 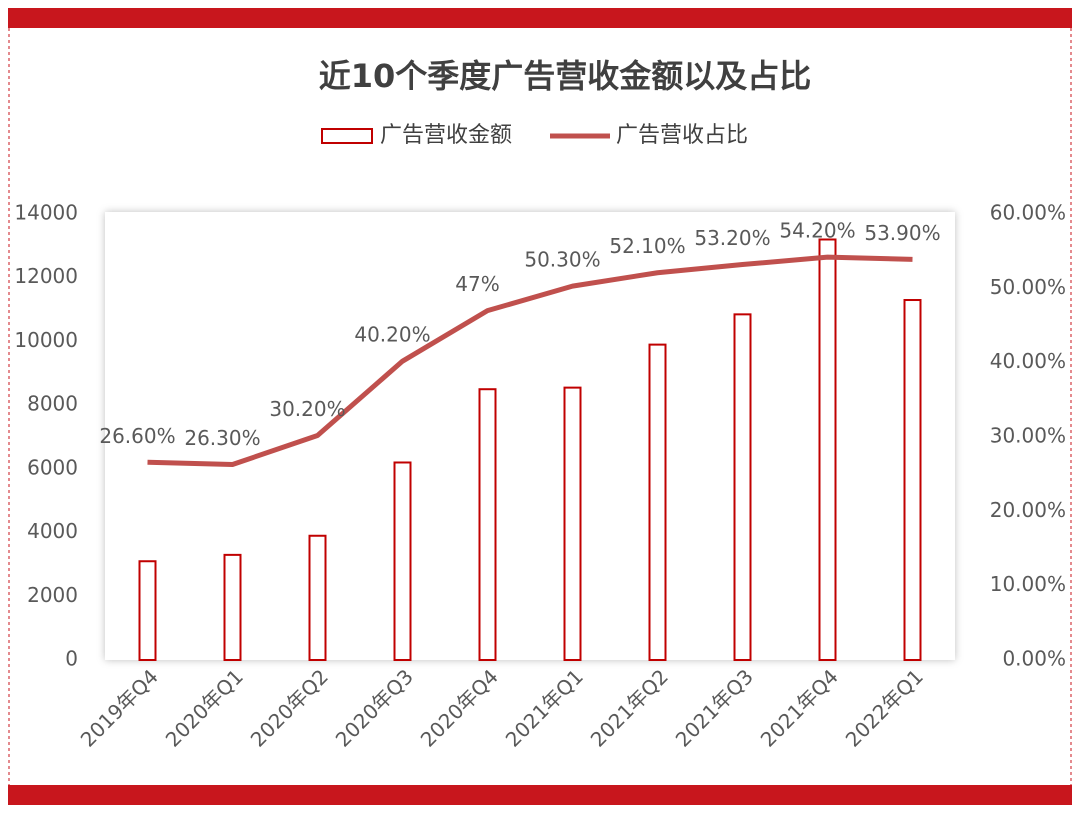 I want to click on y2-tick-label: 10.00%, so click(x=1028, y=584).